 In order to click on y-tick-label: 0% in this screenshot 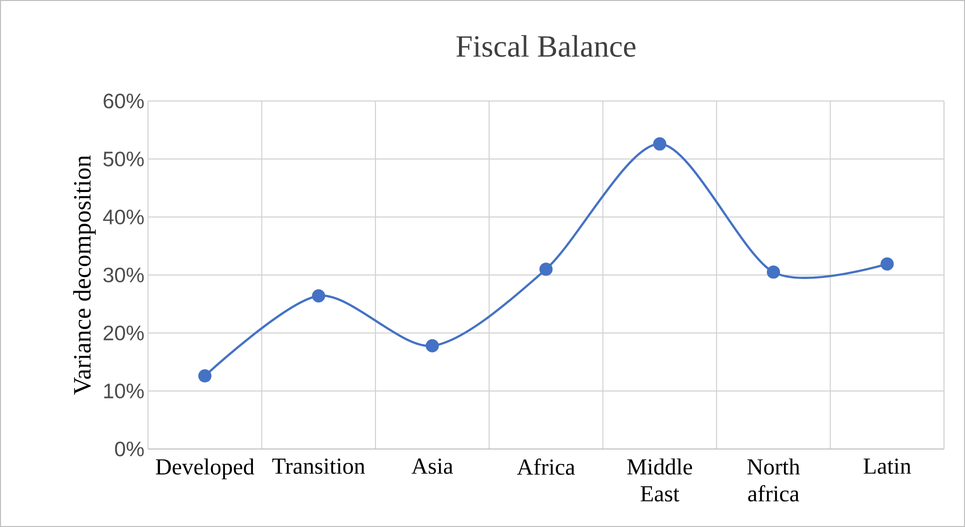, I will do `click(129, 449)`.